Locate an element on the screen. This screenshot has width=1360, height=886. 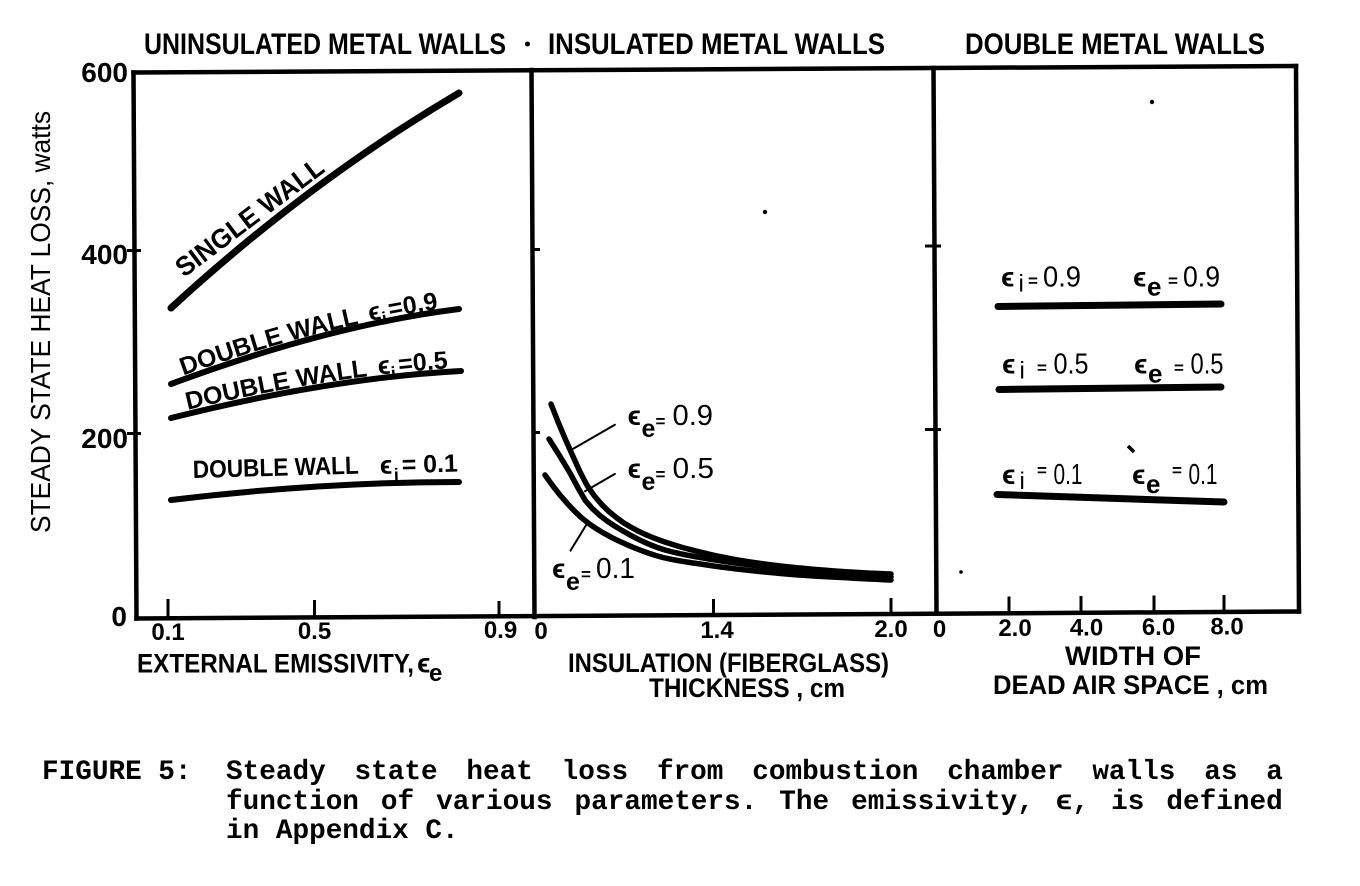
svg-text: INSULATION (FIBERGLASS) is located at coordinates (728, 663).